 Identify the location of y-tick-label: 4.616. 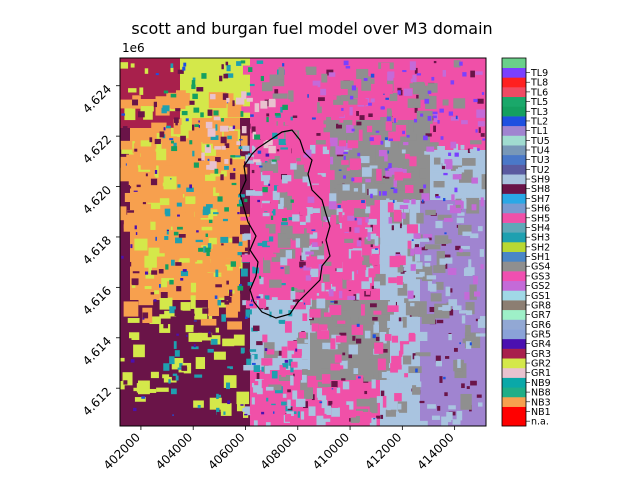
(97, 301).